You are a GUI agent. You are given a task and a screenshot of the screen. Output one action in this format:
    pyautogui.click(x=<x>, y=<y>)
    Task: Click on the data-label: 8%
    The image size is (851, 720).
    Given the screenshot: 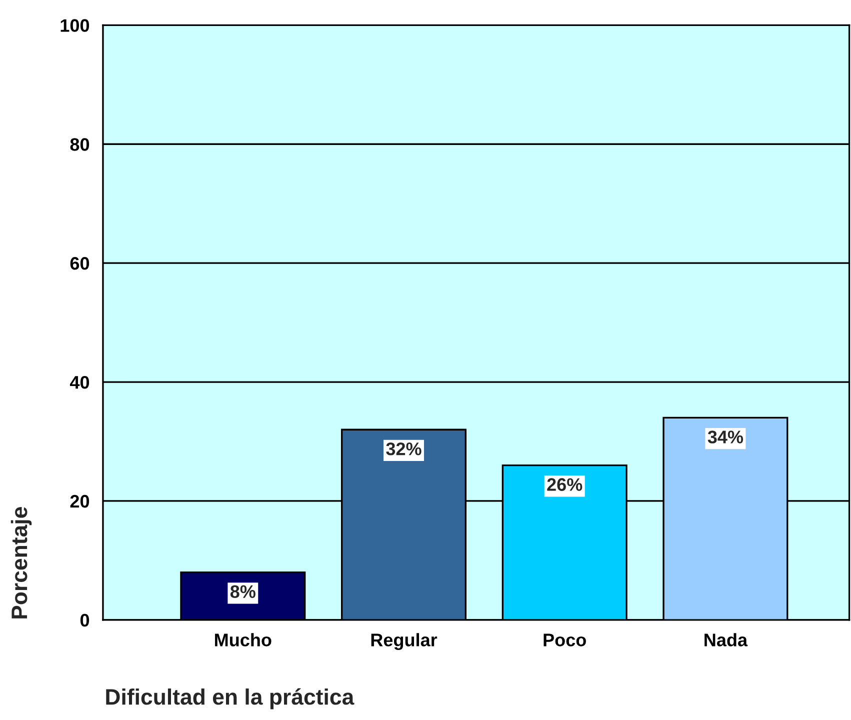 What is the action you would take?
    pyautogui.click(x=243, y=591)
    